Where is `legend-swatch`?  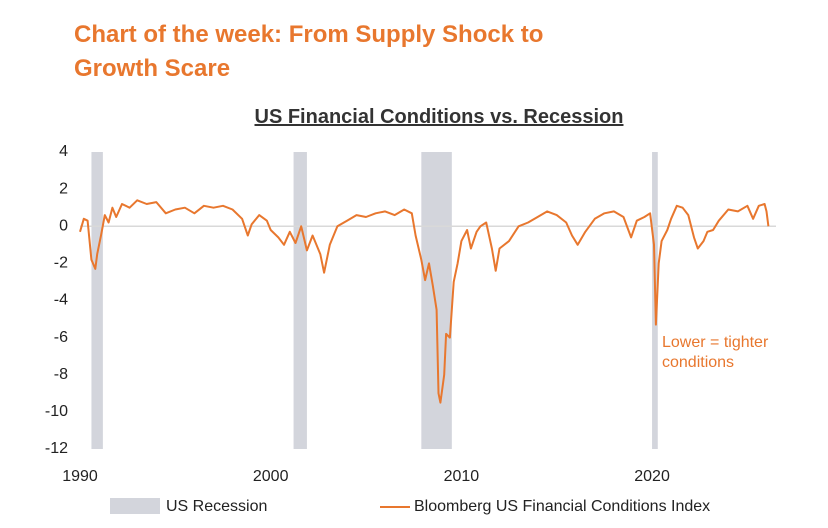
legend-swatch is located at coordinates (135, 506).